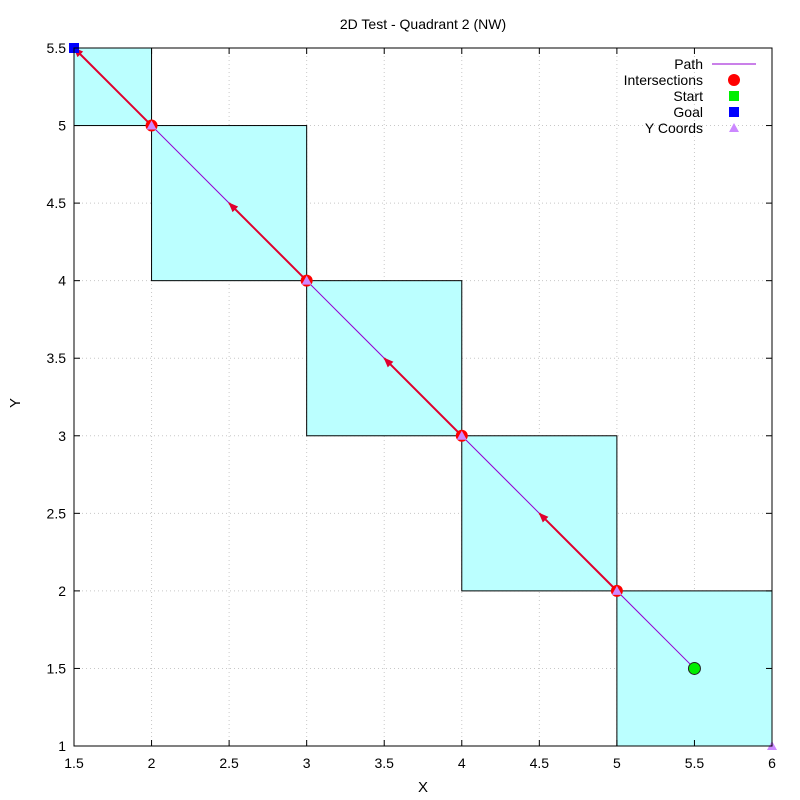 The image size is (800, 800). Describe the element at coordinates (307, 763) in the screenshot. I see `x-tick-label: 3` at that location.